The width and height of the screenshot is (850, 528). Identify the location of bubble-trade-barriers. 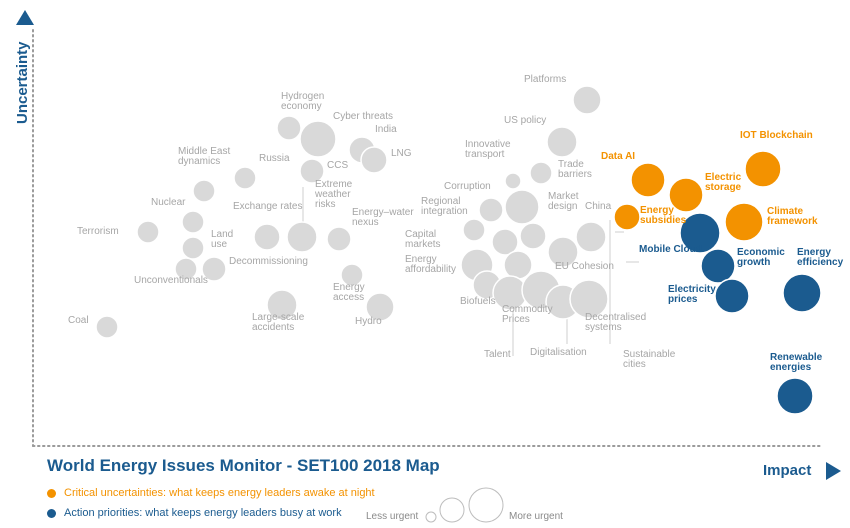
(541, 173).